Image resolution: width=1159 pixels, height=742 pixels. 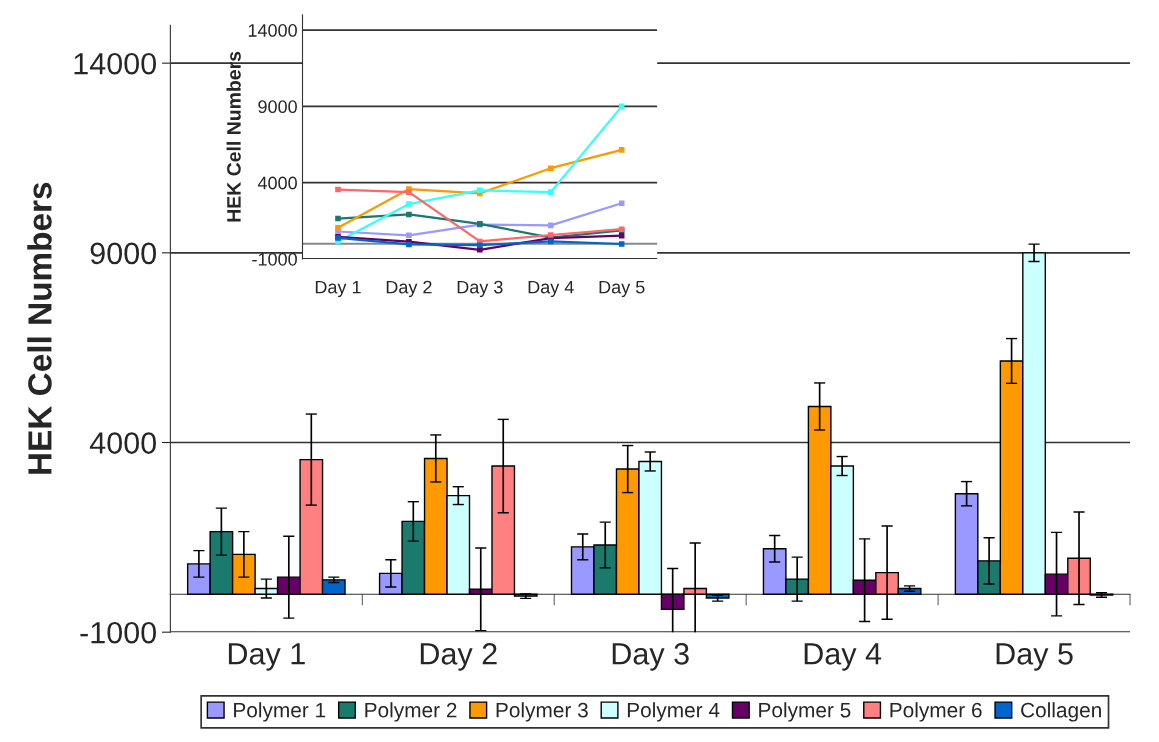 I want to click on legend-label: Polymer 5, so click(x=805, y=712).